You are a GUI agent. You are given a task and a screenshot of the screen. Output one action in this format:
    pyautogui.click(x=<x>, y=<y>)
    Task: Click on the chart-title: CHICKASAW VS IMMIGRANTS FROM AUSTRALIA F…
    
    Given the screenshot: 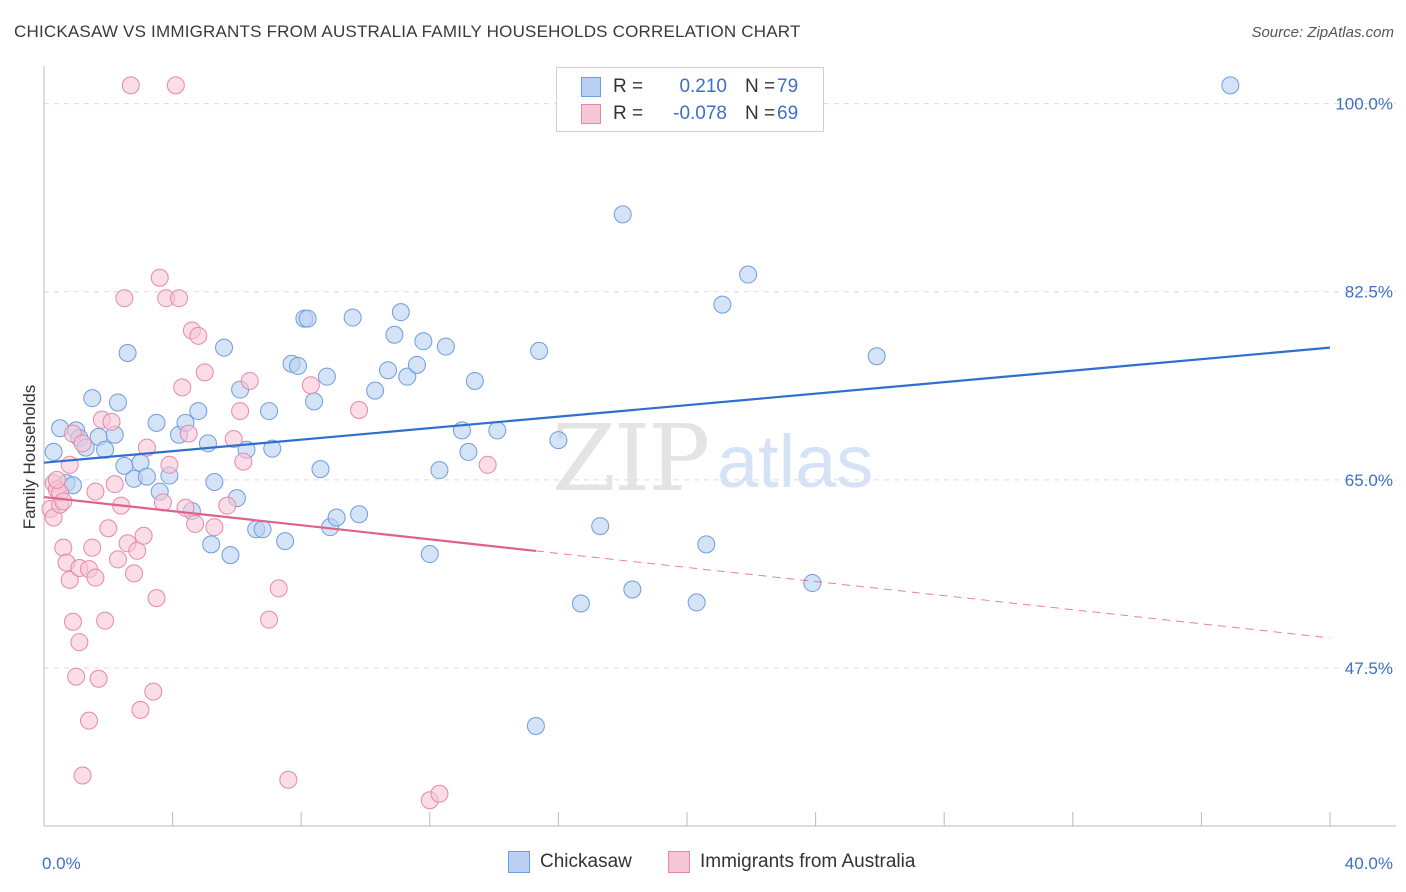 What is the action you would take?
    pyautogui.click(x=407, y=31)
    